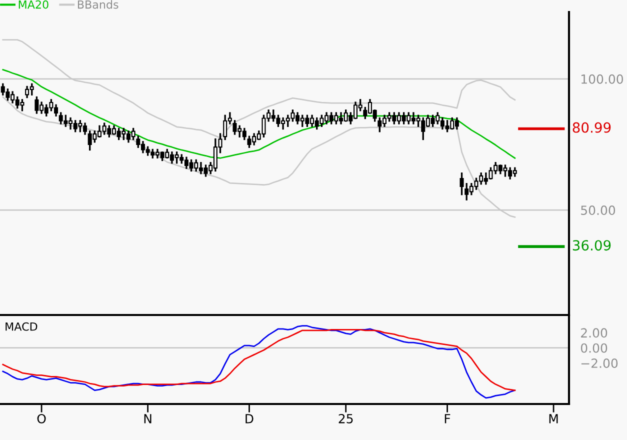 Image resolution: width=627 pixels, height=440 pixels. What do you see at coordinates (553, 419) in the screenshot?
I see `x-tick-label: M` at bounding box center [553, 419].